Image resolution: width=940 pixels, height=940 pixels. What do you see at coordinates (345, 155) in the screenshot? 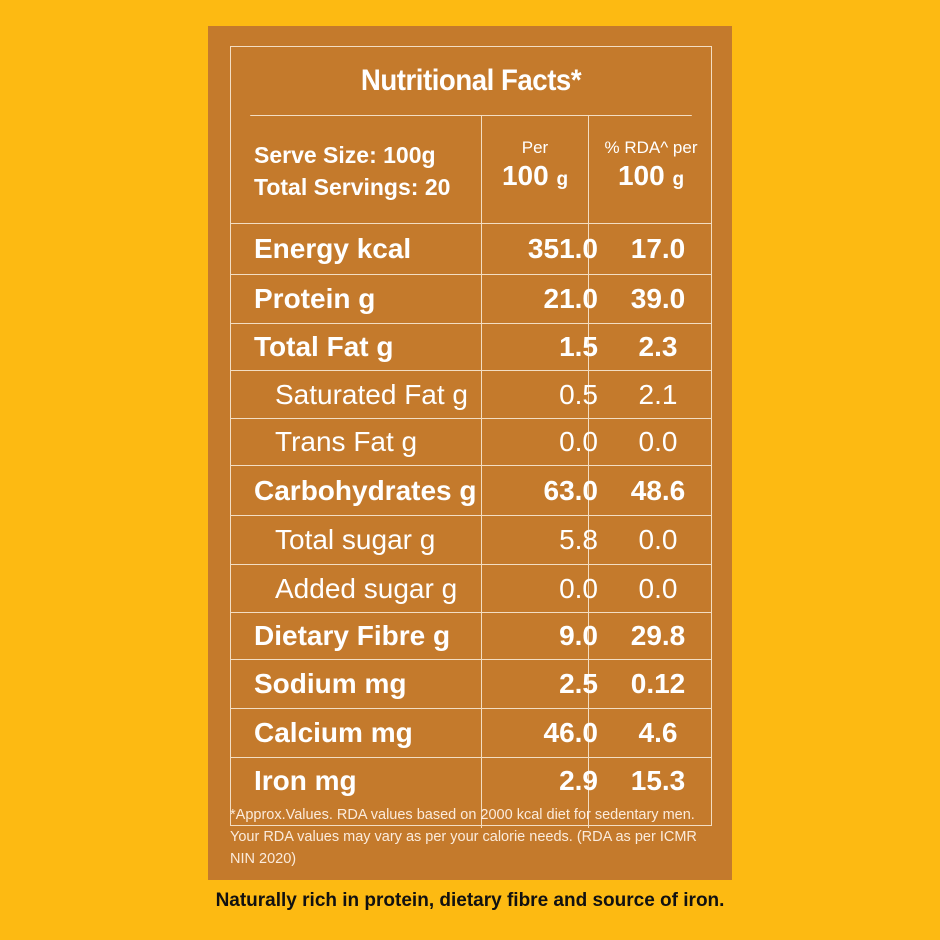
I see `serve-size: Serve Size: 100g` at bounding box center [345, 155].